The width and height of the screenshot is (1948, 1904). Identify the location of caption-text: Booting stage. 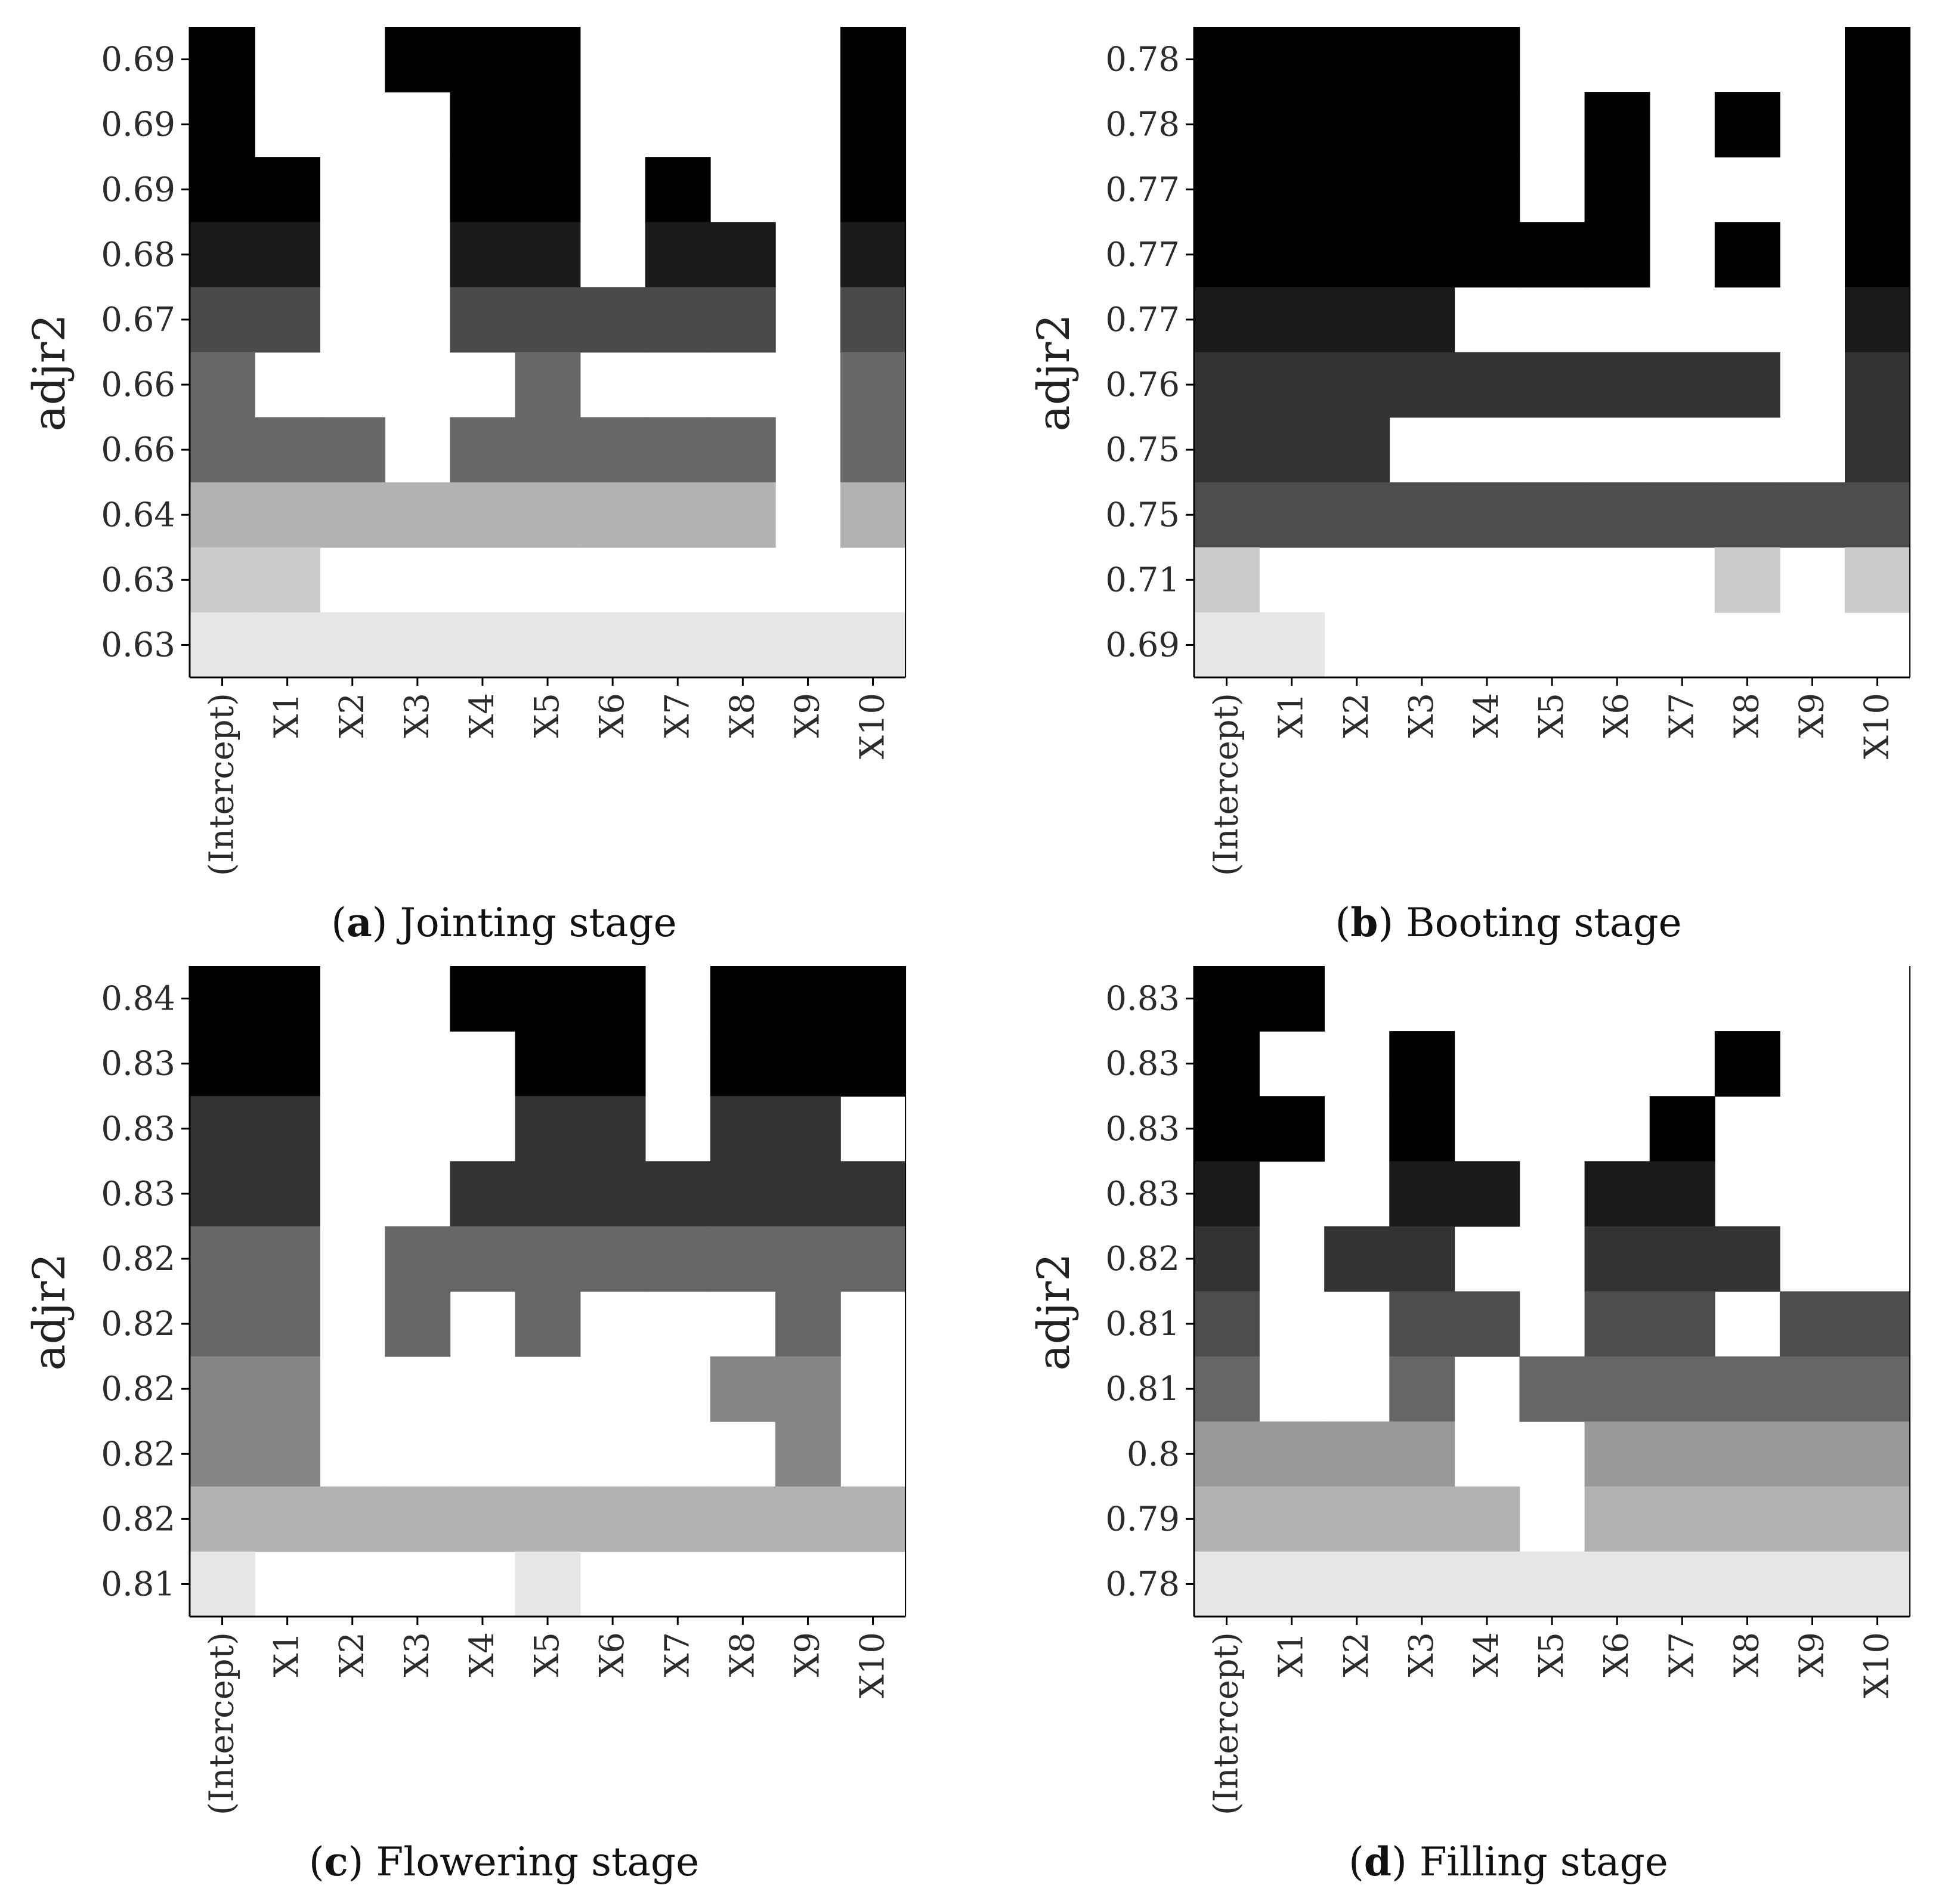
(1543, 923).